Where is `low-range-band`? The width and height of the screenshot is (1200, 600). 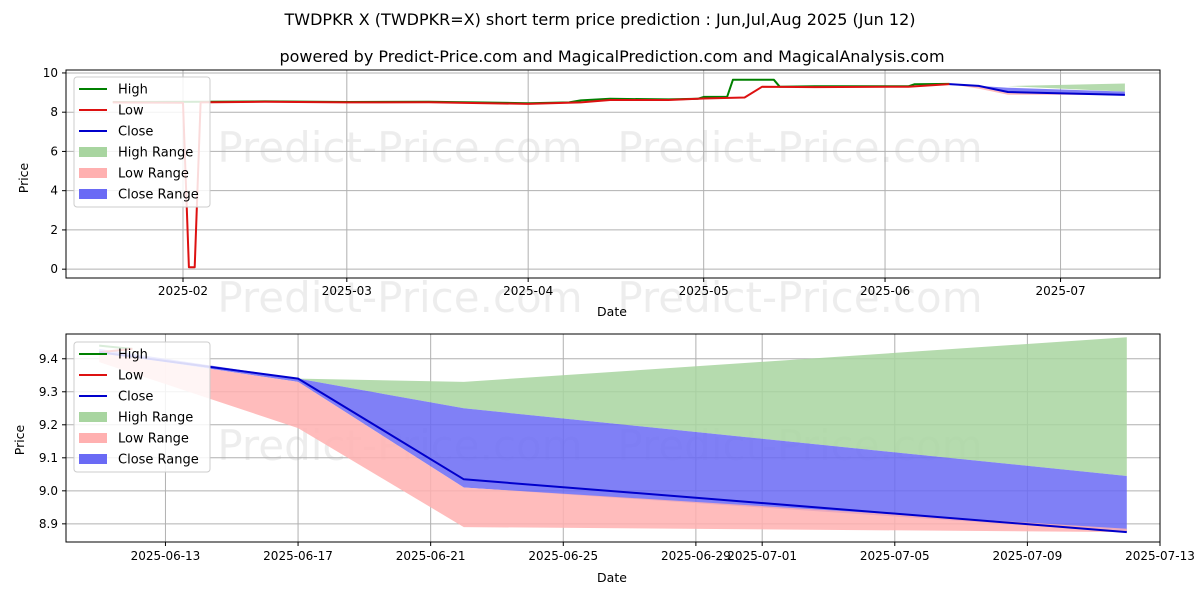 low-range-band is located at coordinates (1037, 89).